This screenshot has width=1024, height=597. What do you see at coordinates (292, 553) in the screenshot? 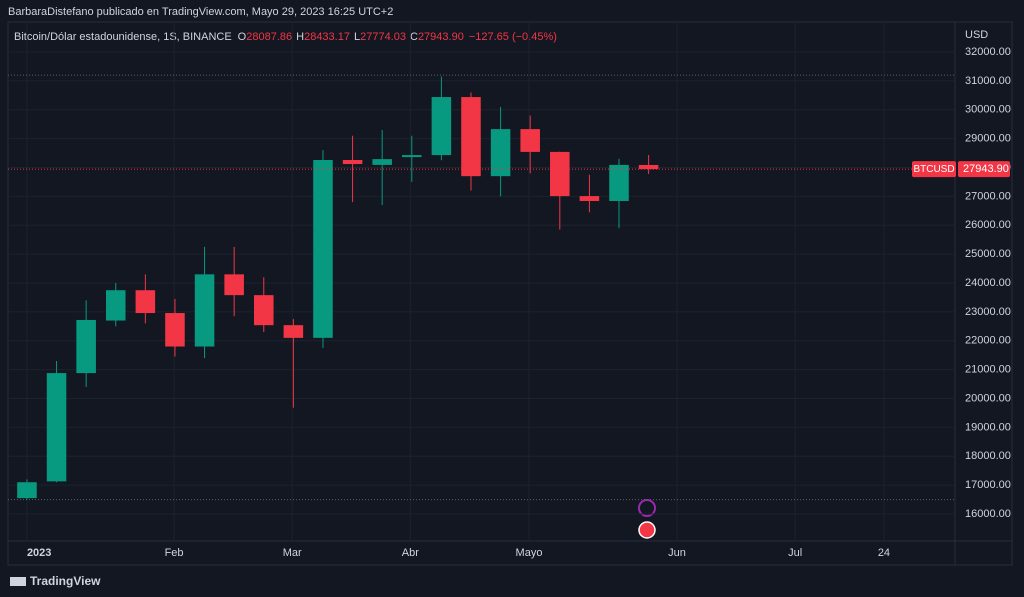
I see `x-tick-label: Mar` at bounding box center [292, 553].